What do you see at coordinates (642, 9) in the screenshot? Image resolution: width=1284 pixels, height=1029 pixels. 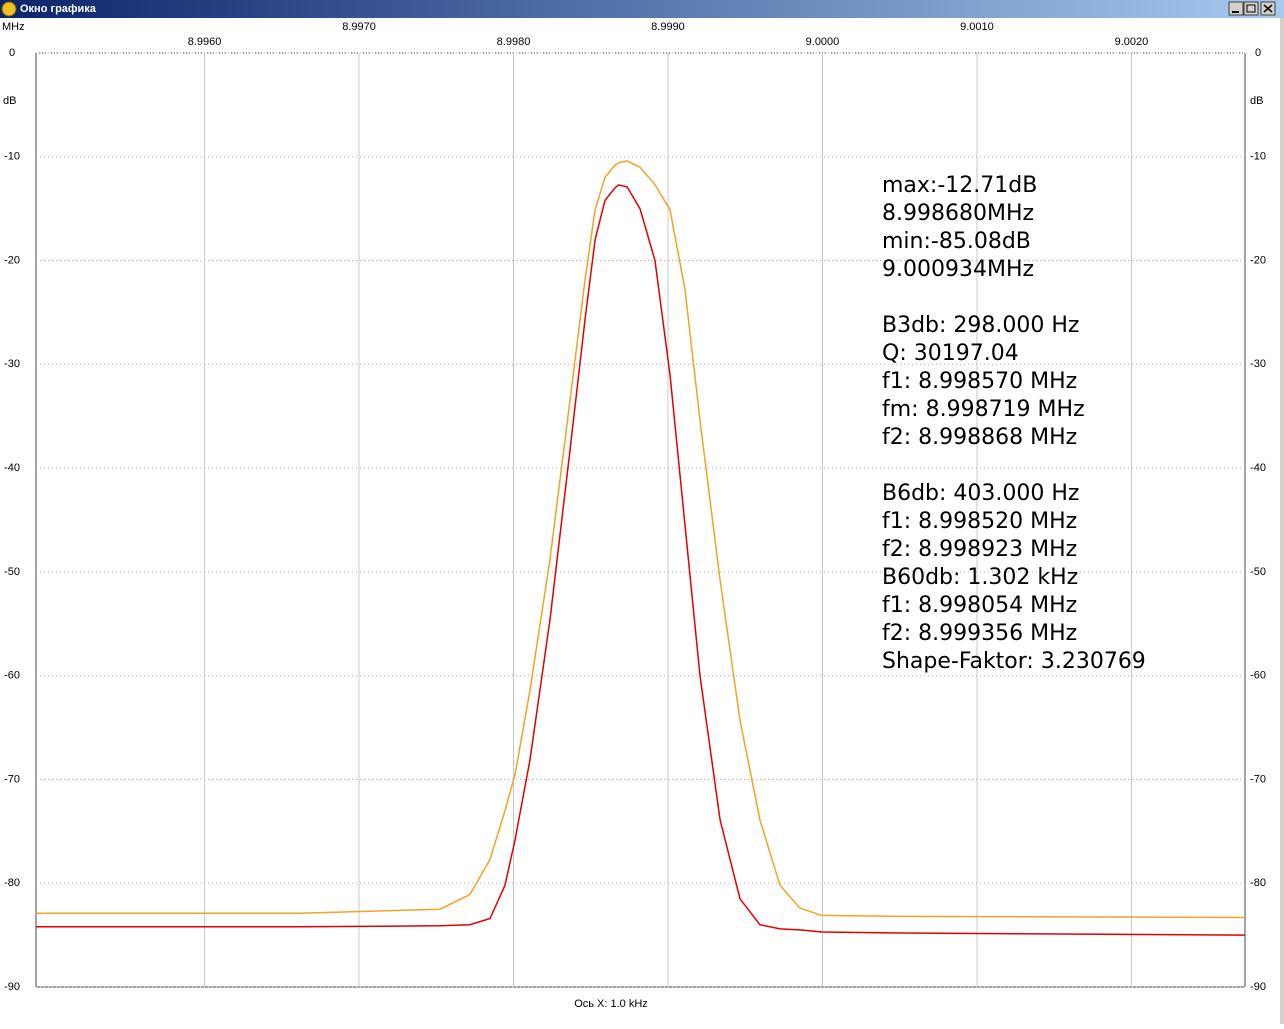 I see `title-bar` at bounding box center [642, 9].